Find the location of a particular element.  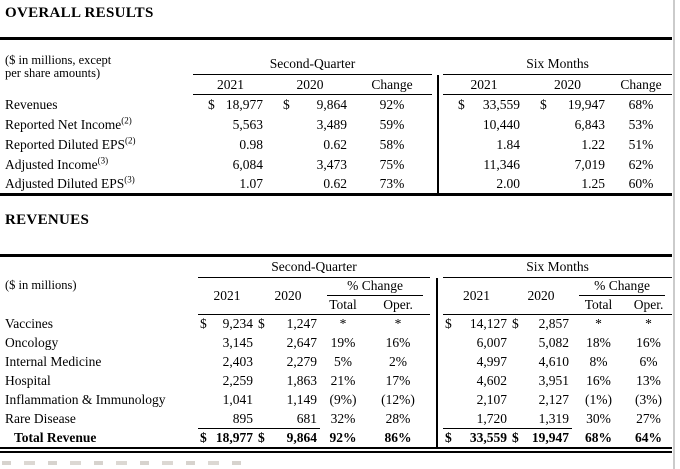

money-cell: 1,149 is located at coordinates (288, 400).